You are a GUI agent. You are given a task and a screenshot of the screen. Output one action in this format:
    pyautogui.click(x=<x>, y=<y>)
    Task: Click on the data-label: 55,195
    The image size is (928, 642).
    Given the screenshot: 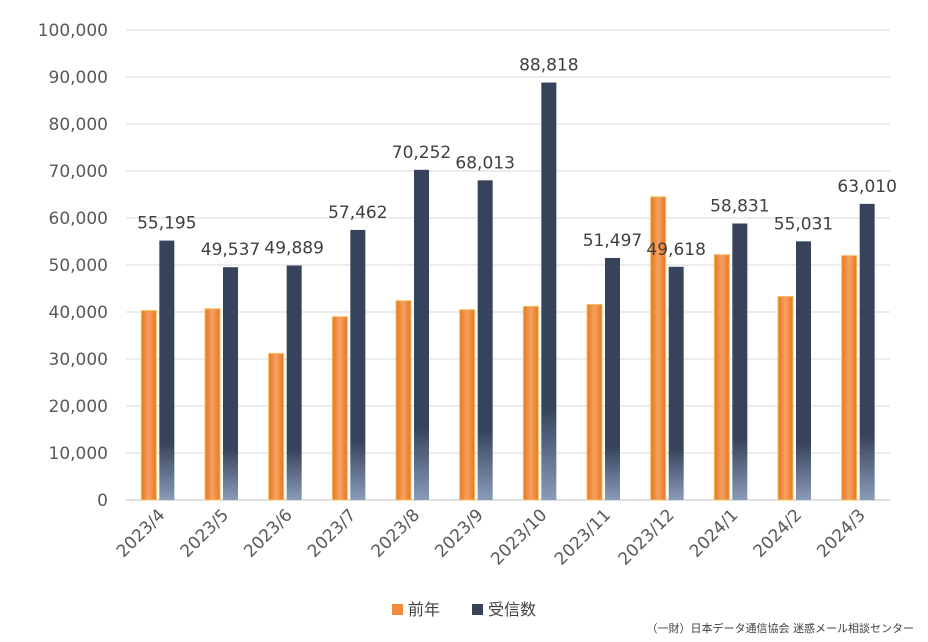 What is the action you would take?
    pyautogui.click(x=166, y=224)
    